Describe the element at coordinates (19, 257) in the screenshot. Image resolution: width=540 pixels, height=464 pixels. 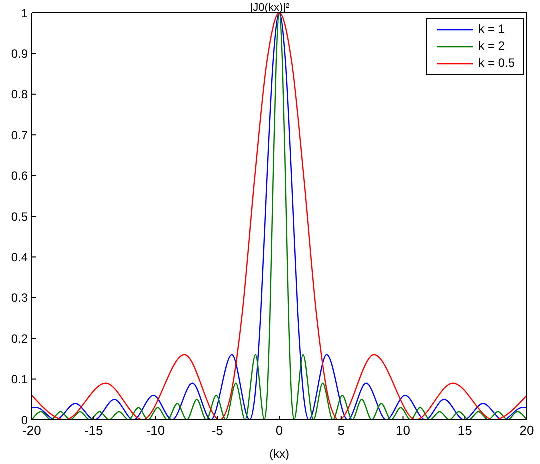
I see `y-tick-label: 0.4` at that location.